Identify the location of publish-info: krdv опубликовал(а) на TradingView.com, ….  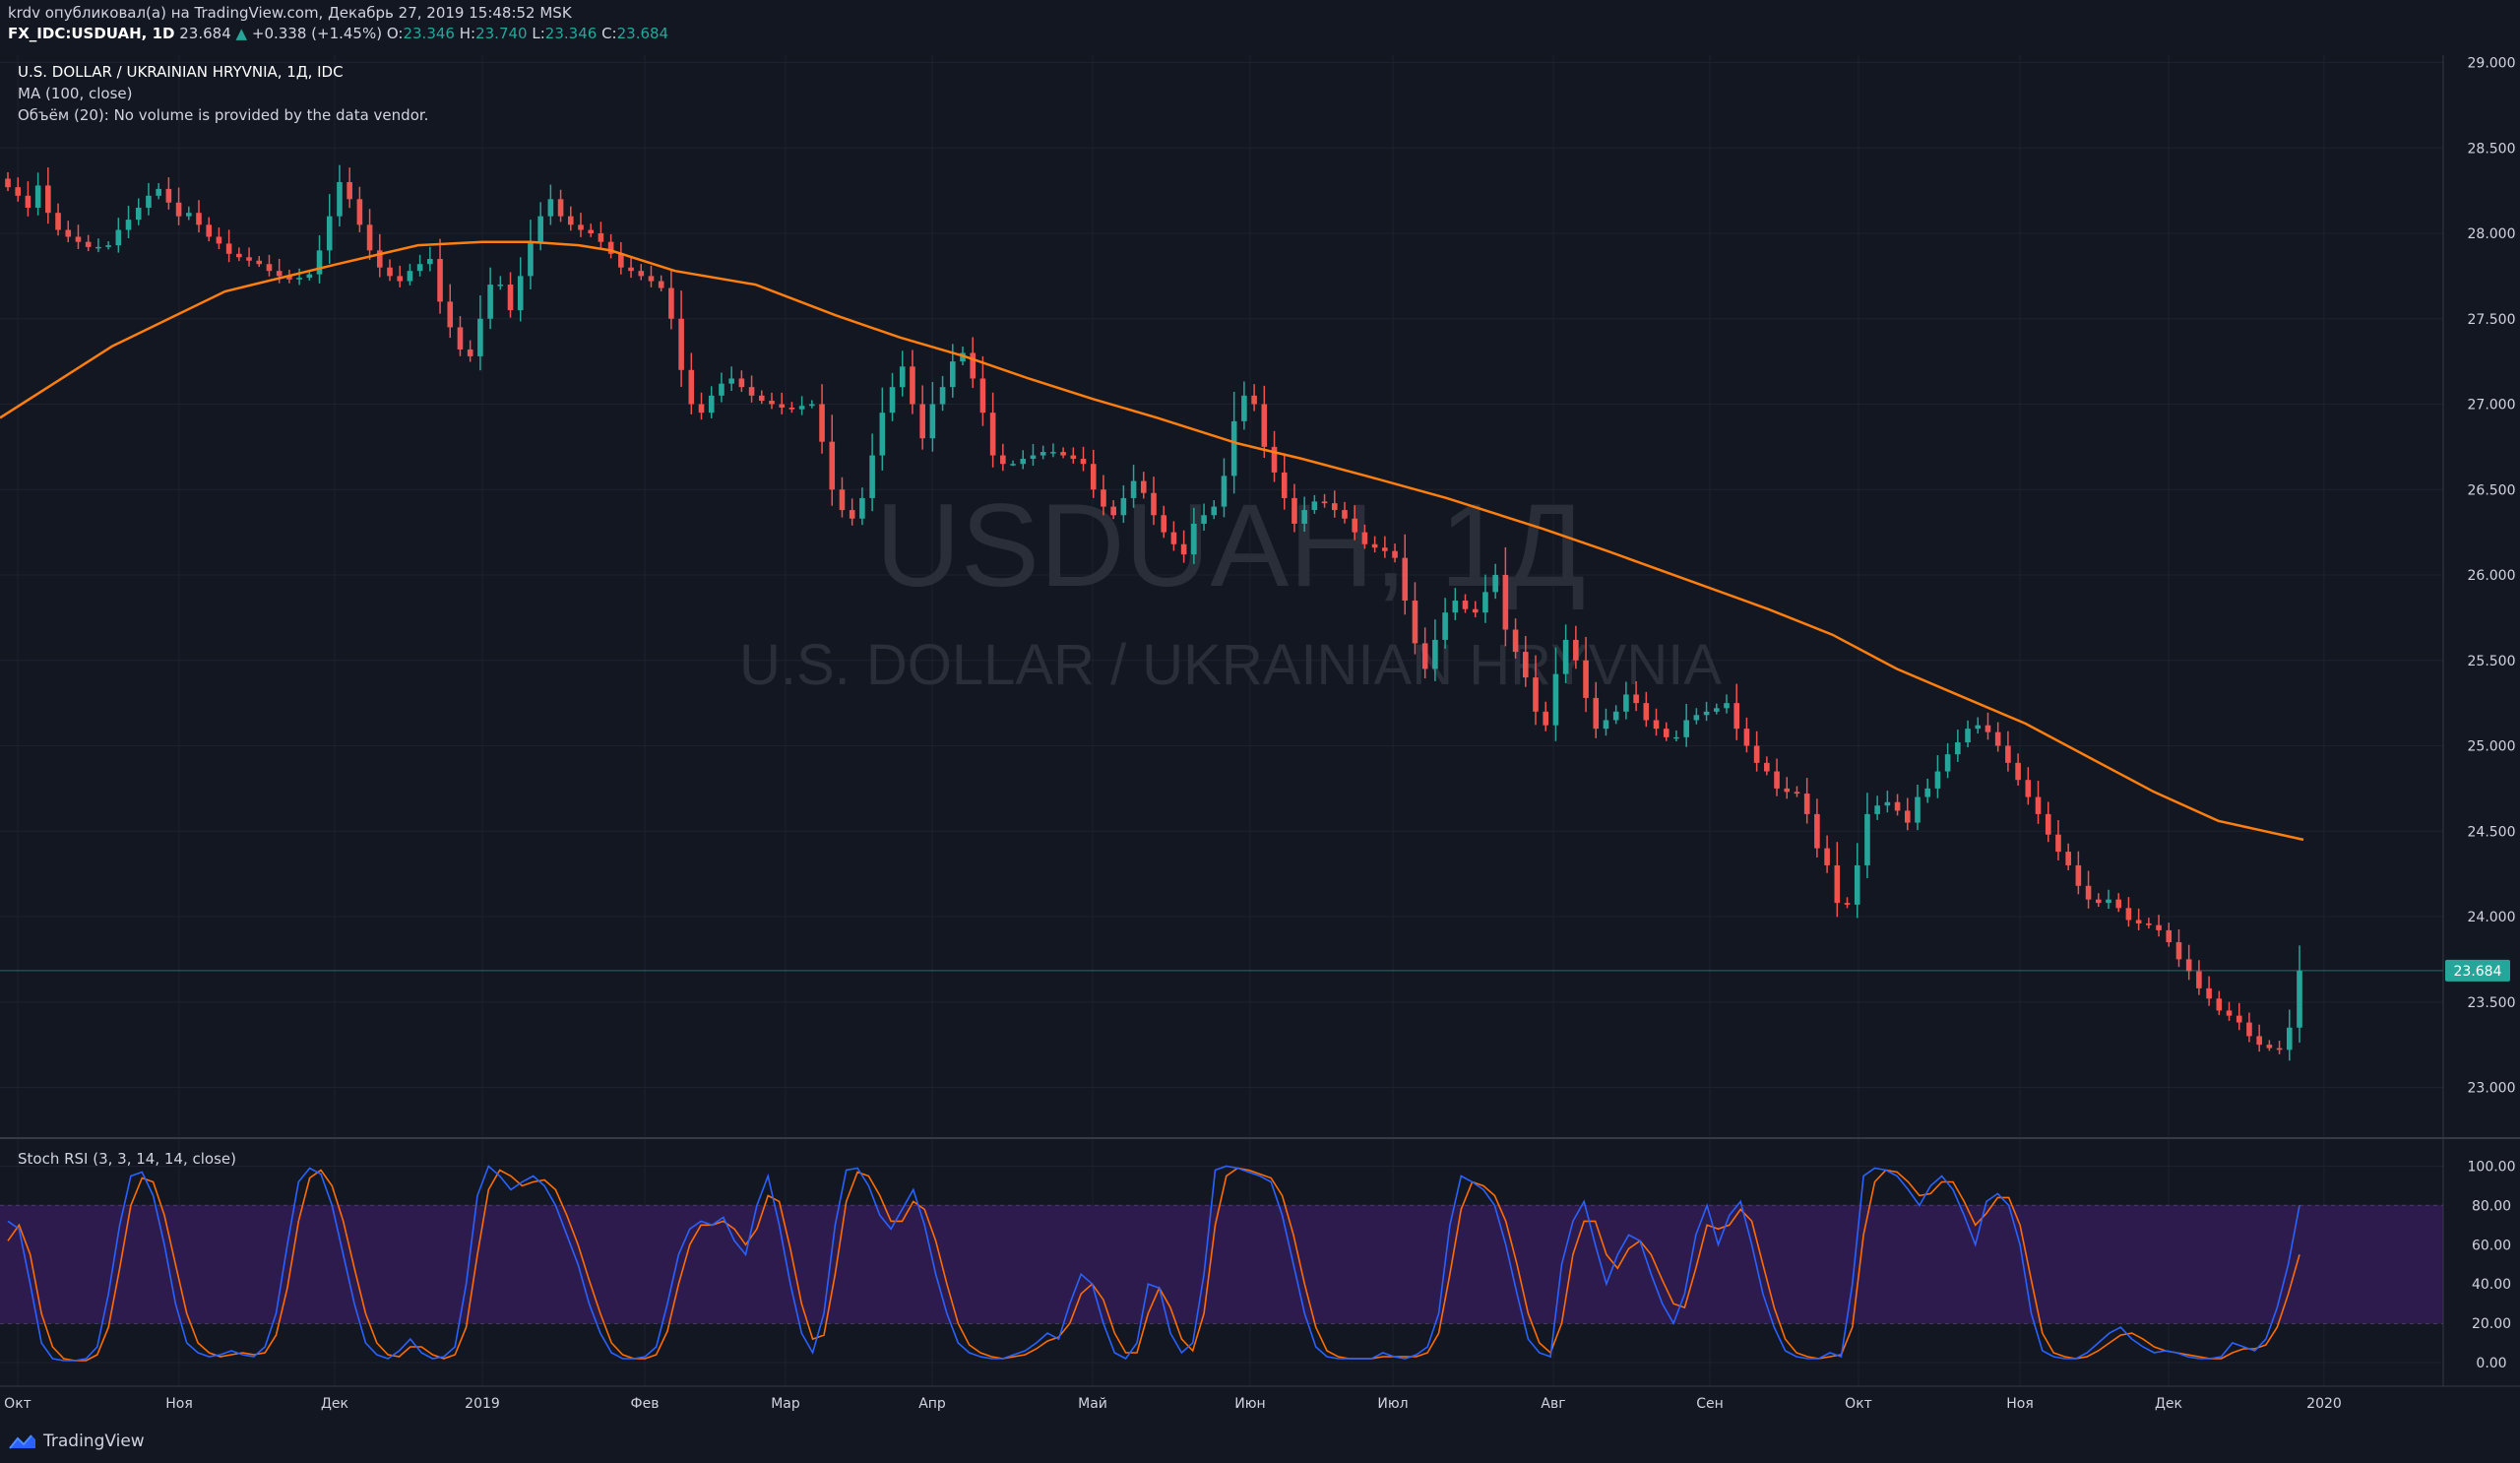
(290, 13).